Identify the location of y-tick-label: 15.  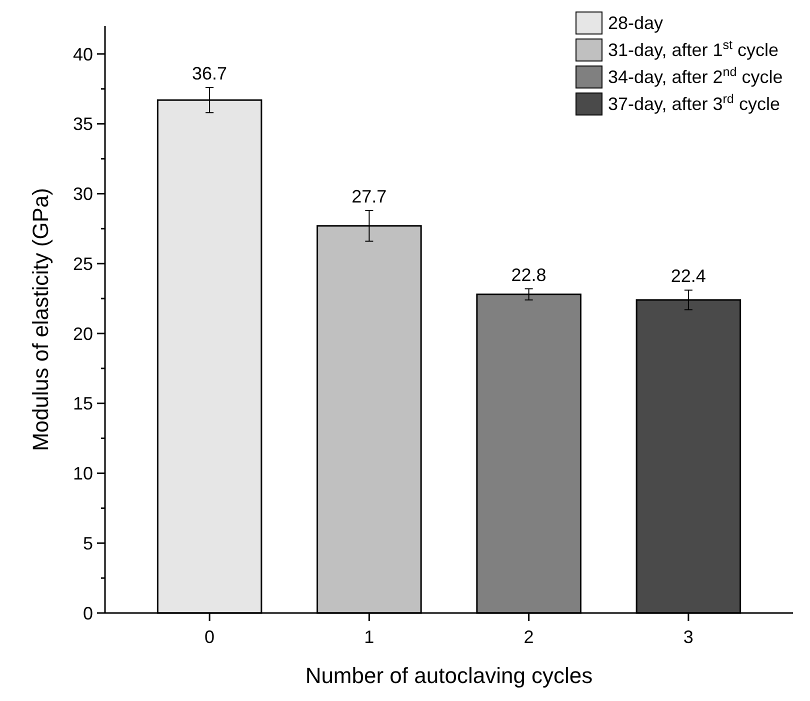
(82, 404).